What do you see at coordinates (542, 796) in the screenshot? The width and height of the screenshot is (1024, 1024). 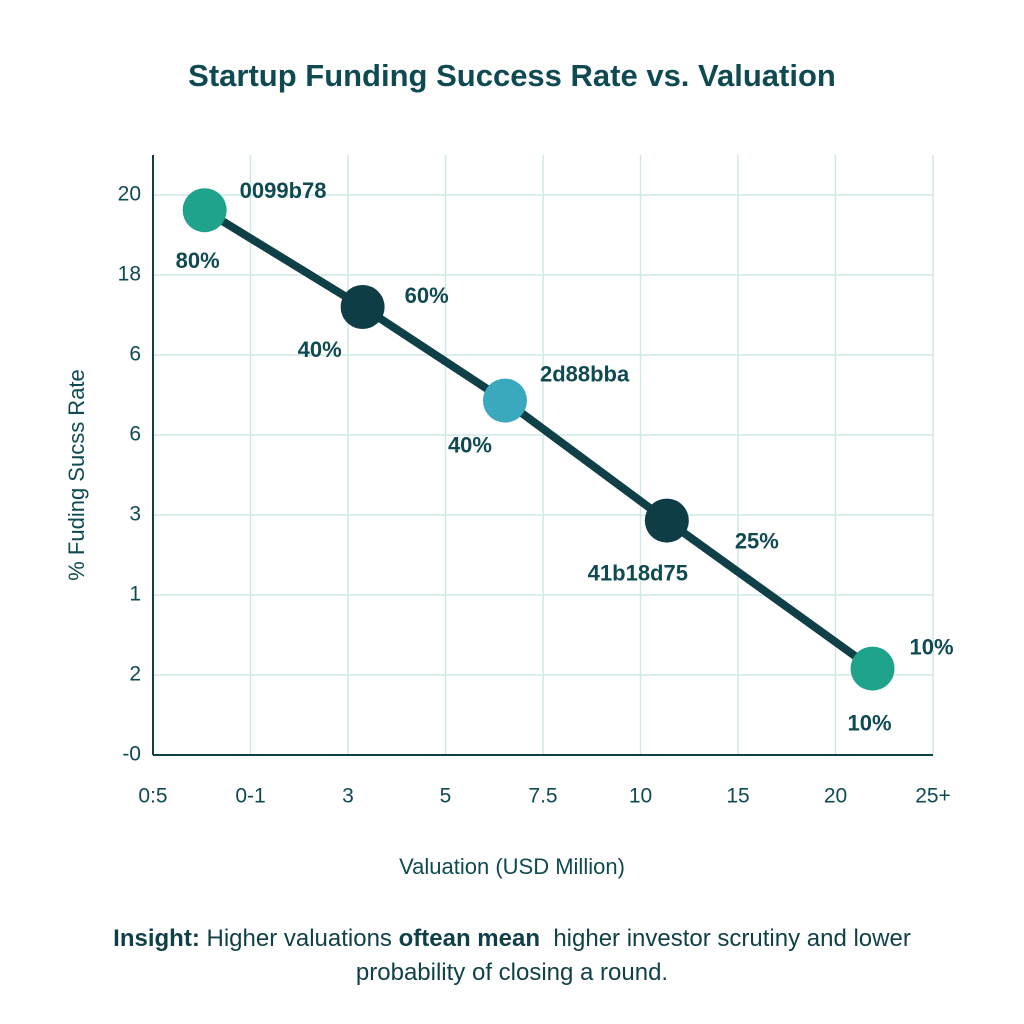 I see `x-tick-label: 7.5` at bounding box center [542, 796].